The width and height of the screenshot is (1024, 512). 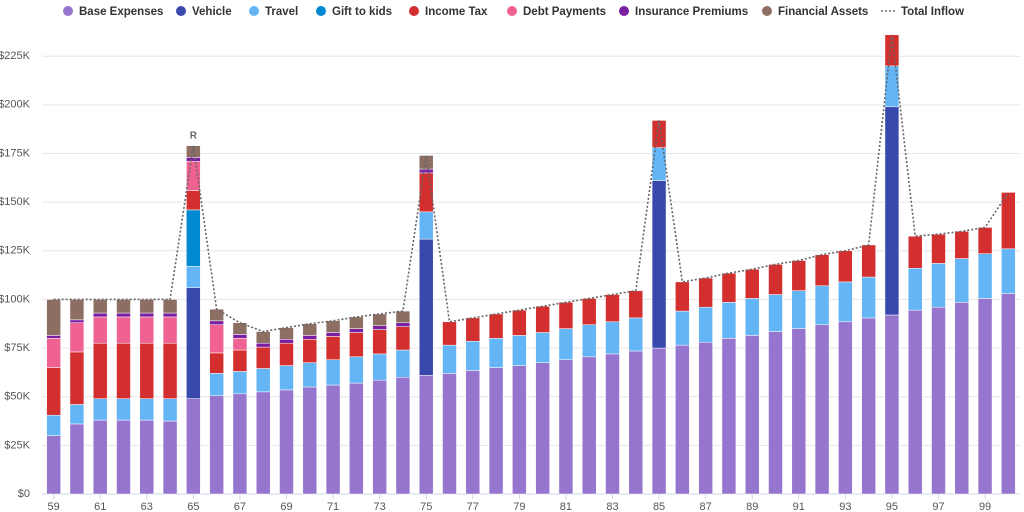 What do you see at coordinates (17, 445) in the screenshot?
I see `y-tick-label: $25K` at bounding box center [17, 445].